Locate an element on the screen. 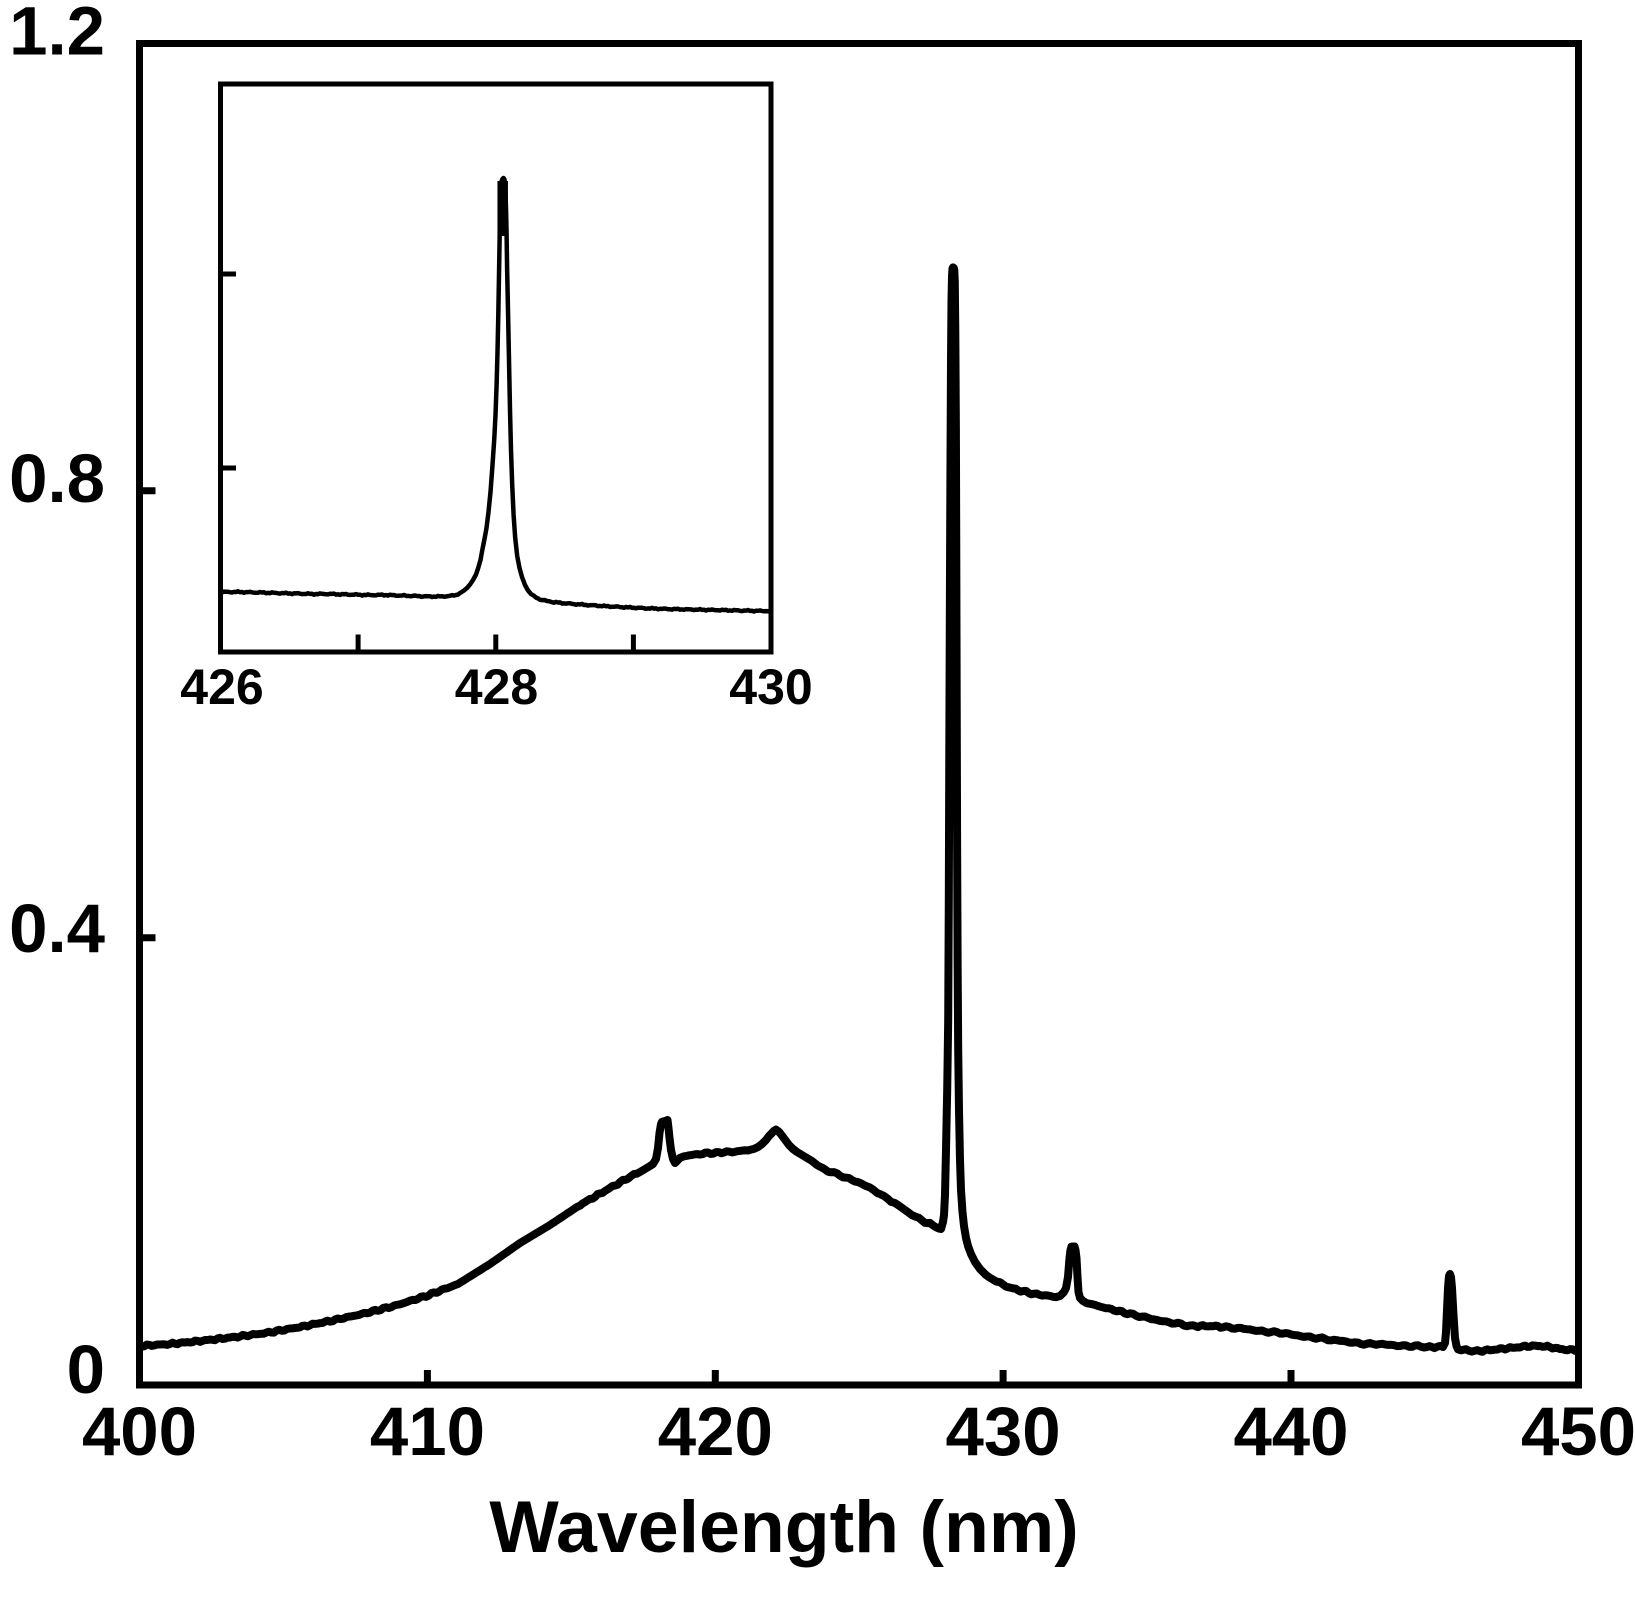 This screenshot has width=1635, height=1605. svg-text: 426 is located at coordinates (221, 687).